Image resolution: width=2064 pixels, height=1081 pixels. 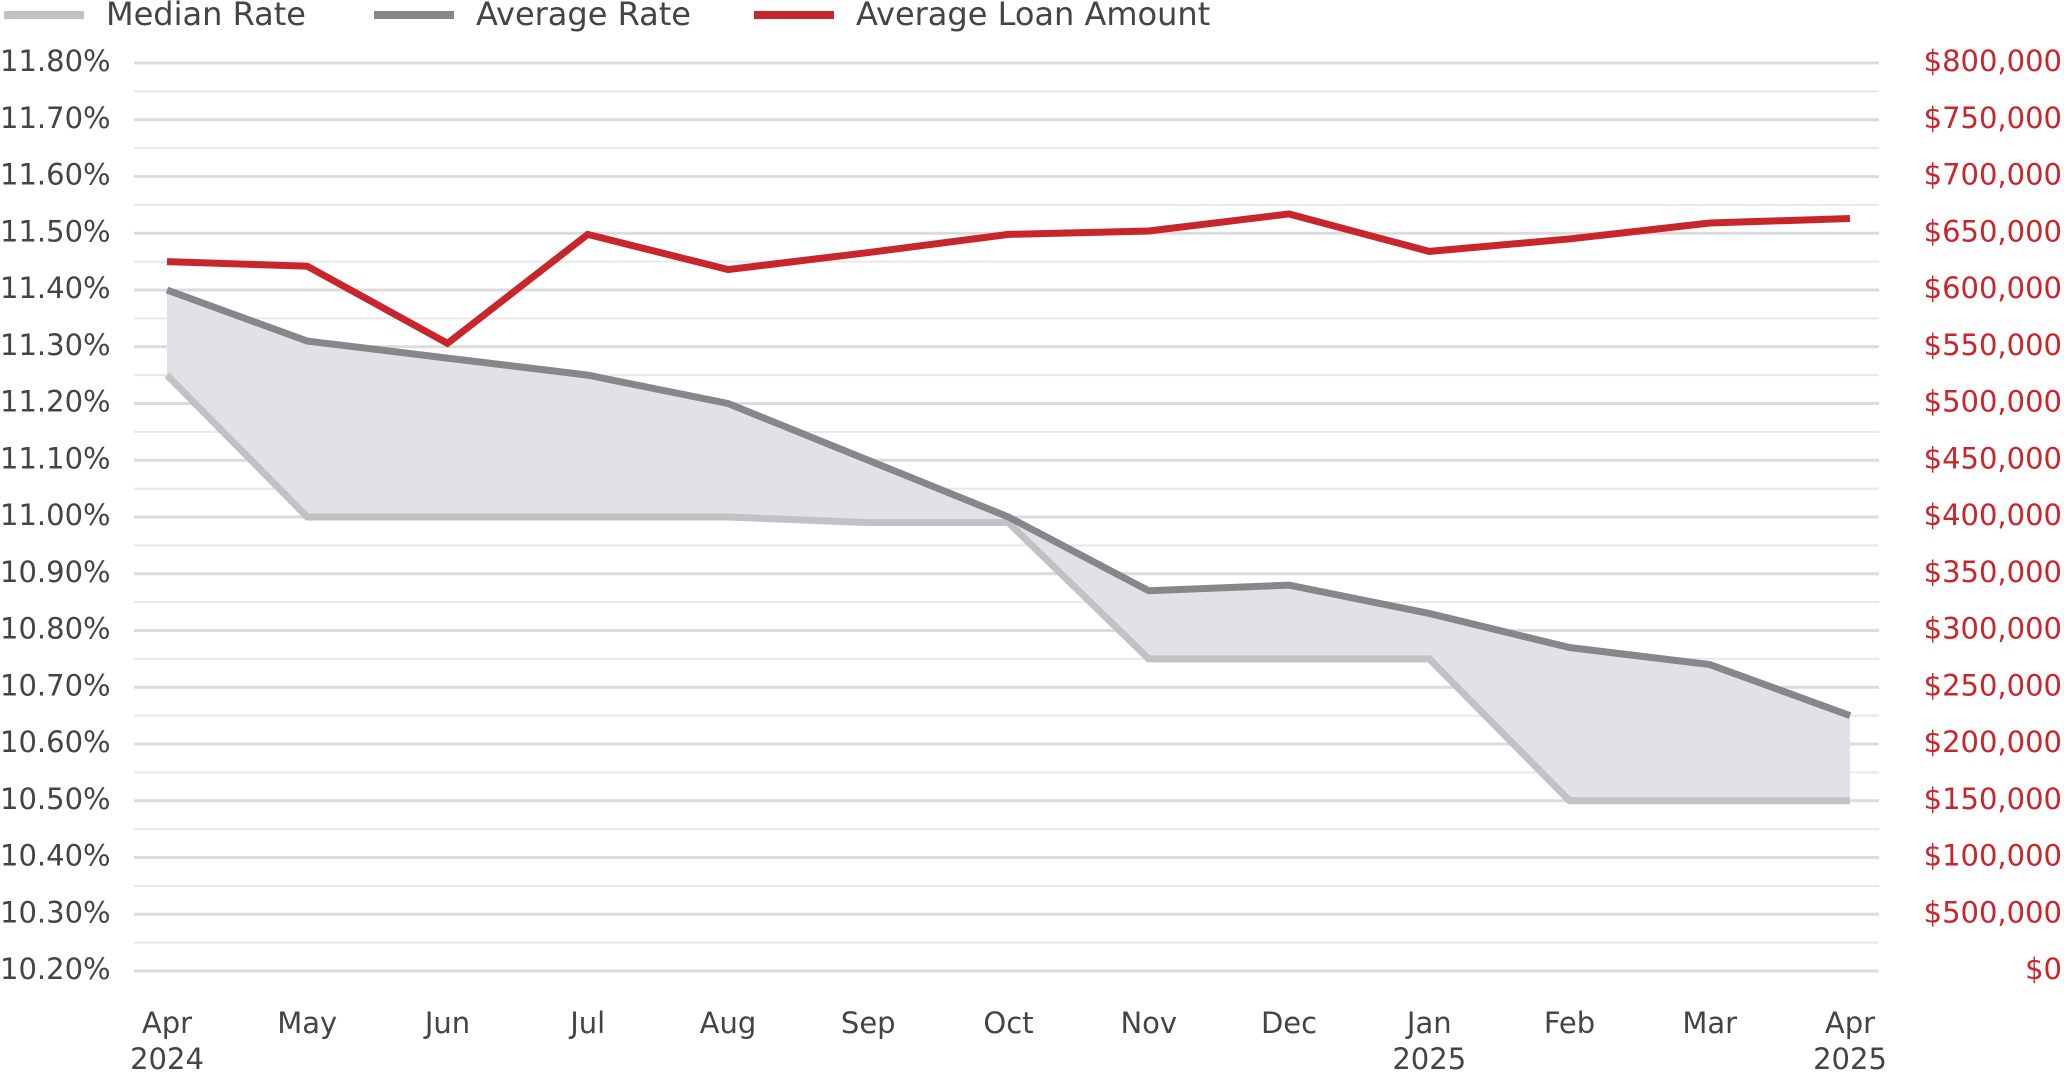 I want to click on x-tick-label: Sep, so click(x=868, y=1023).